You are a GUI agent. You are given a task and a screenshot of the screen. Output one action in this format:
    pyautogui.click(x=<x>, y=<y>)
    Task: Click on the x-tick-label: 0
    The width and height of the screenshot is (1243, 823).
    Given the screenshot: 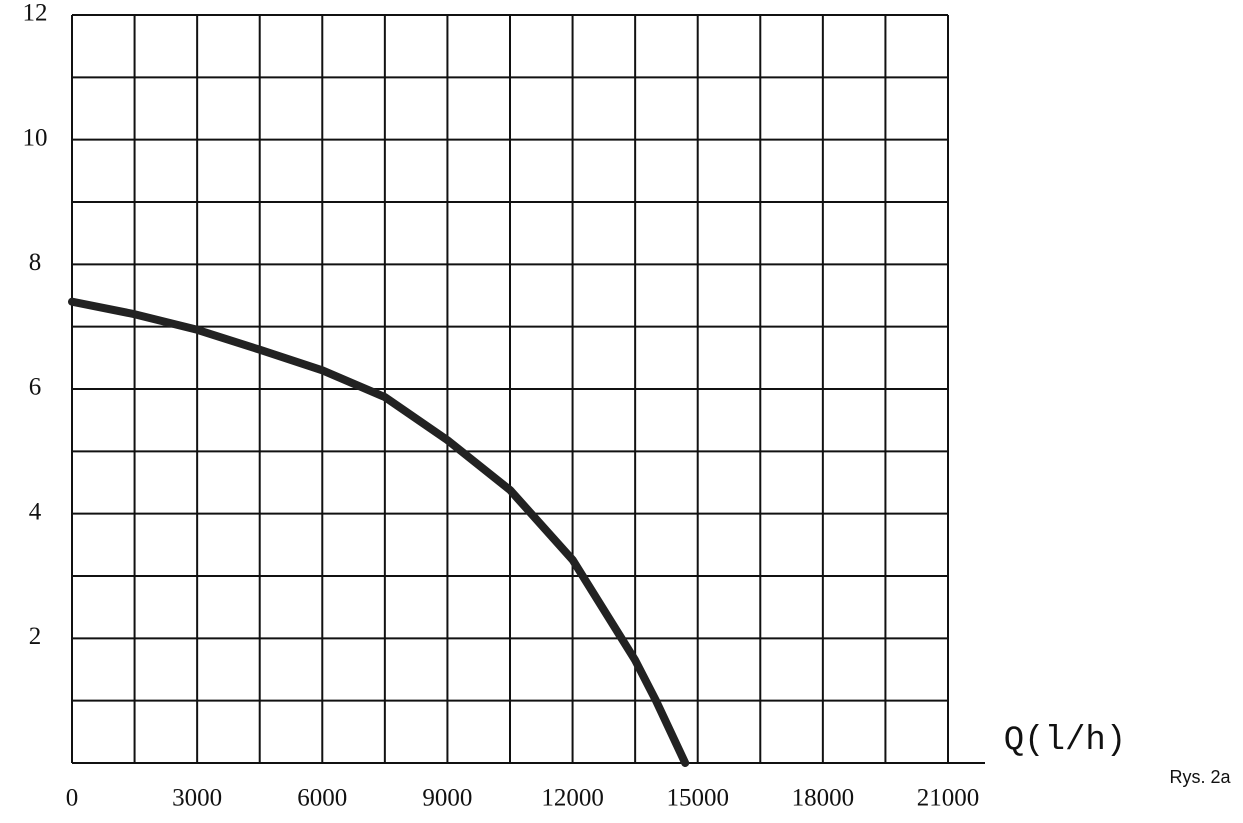 What is the action you would take?
    pyautogui.click(x=72, y=798)
    